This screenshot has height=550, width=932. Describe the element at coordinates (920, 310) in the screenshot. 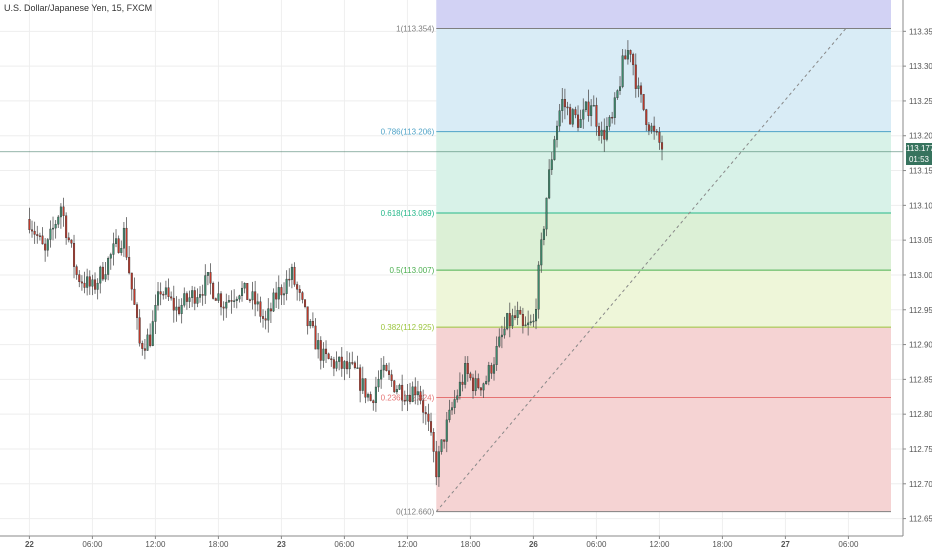

I see `price-tick-label: 112.950` at that location.